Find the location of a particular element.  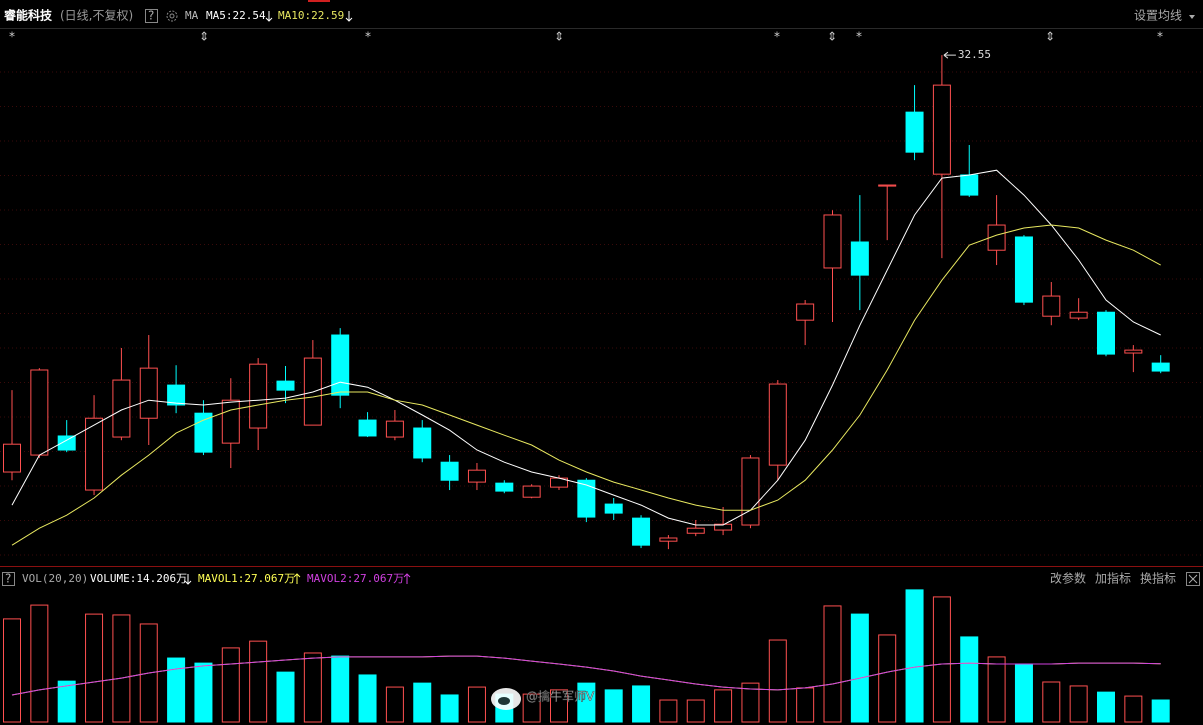

gear-hub is located at coordinates (172, 16).